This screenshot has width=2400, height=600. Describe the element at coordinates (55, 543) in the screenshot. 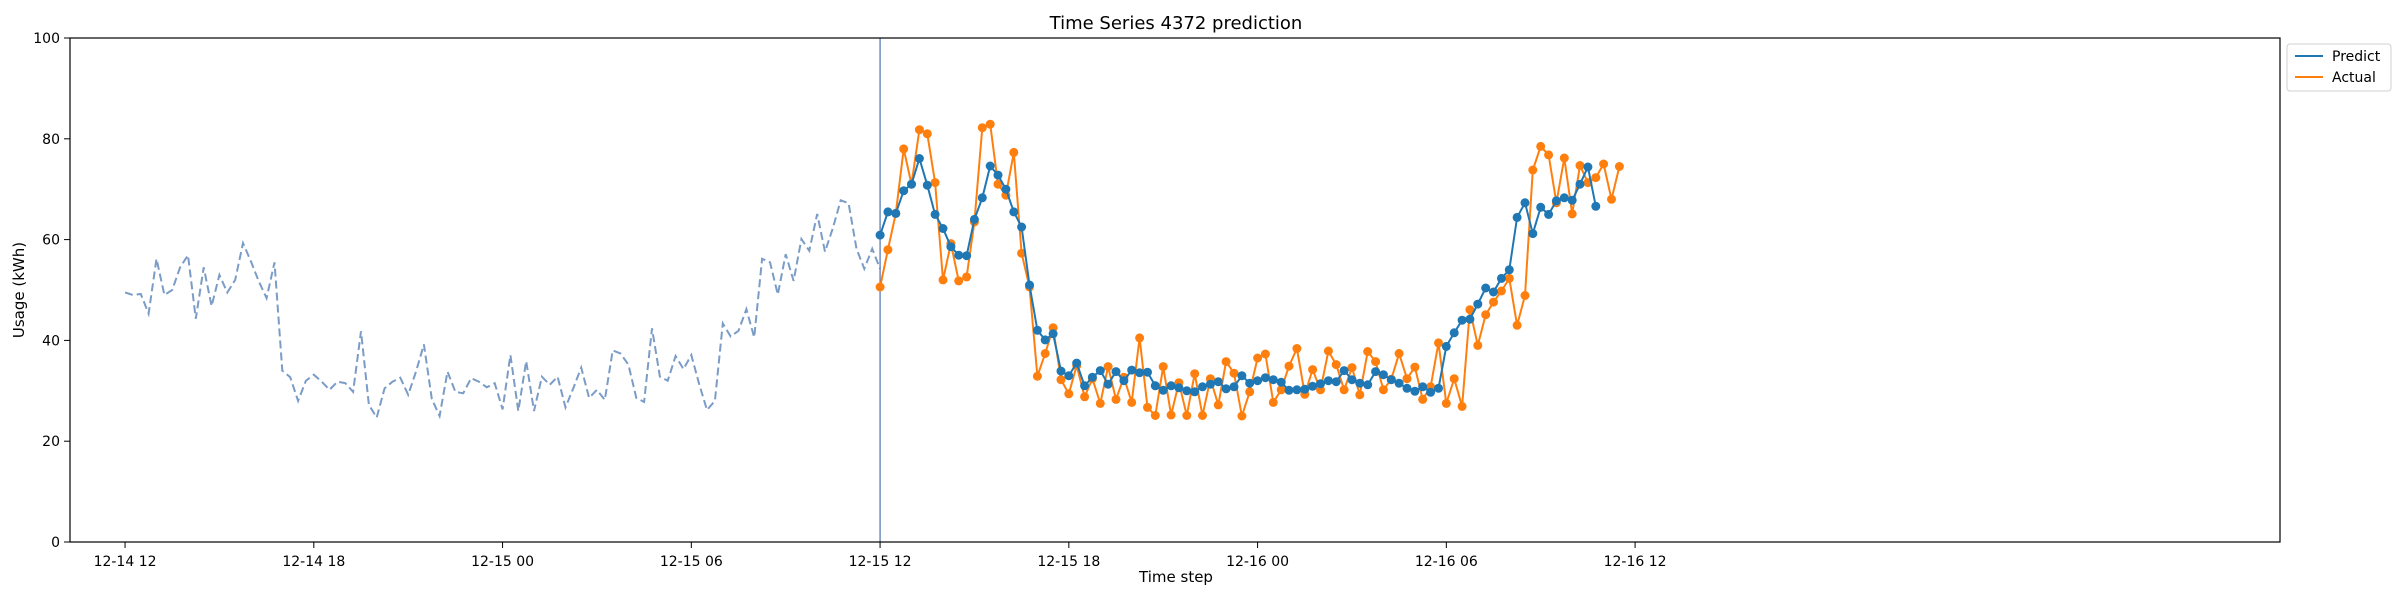

I see `y-tick-label: 0` at that location.